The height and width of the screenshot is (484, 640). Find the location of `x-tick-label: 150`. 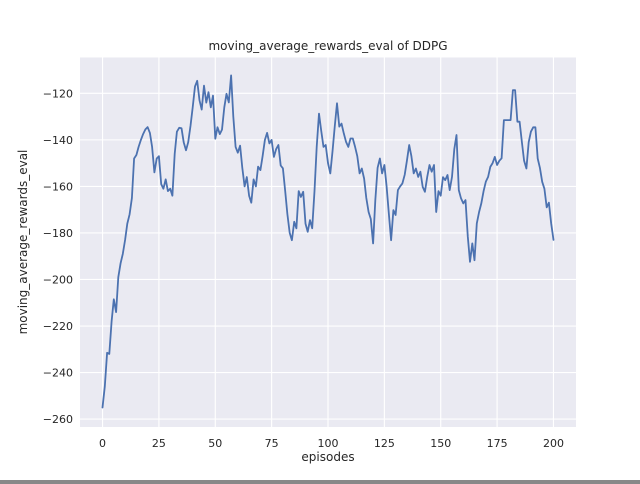

x-tick-label: 150 is located at coordinates (440, 443).